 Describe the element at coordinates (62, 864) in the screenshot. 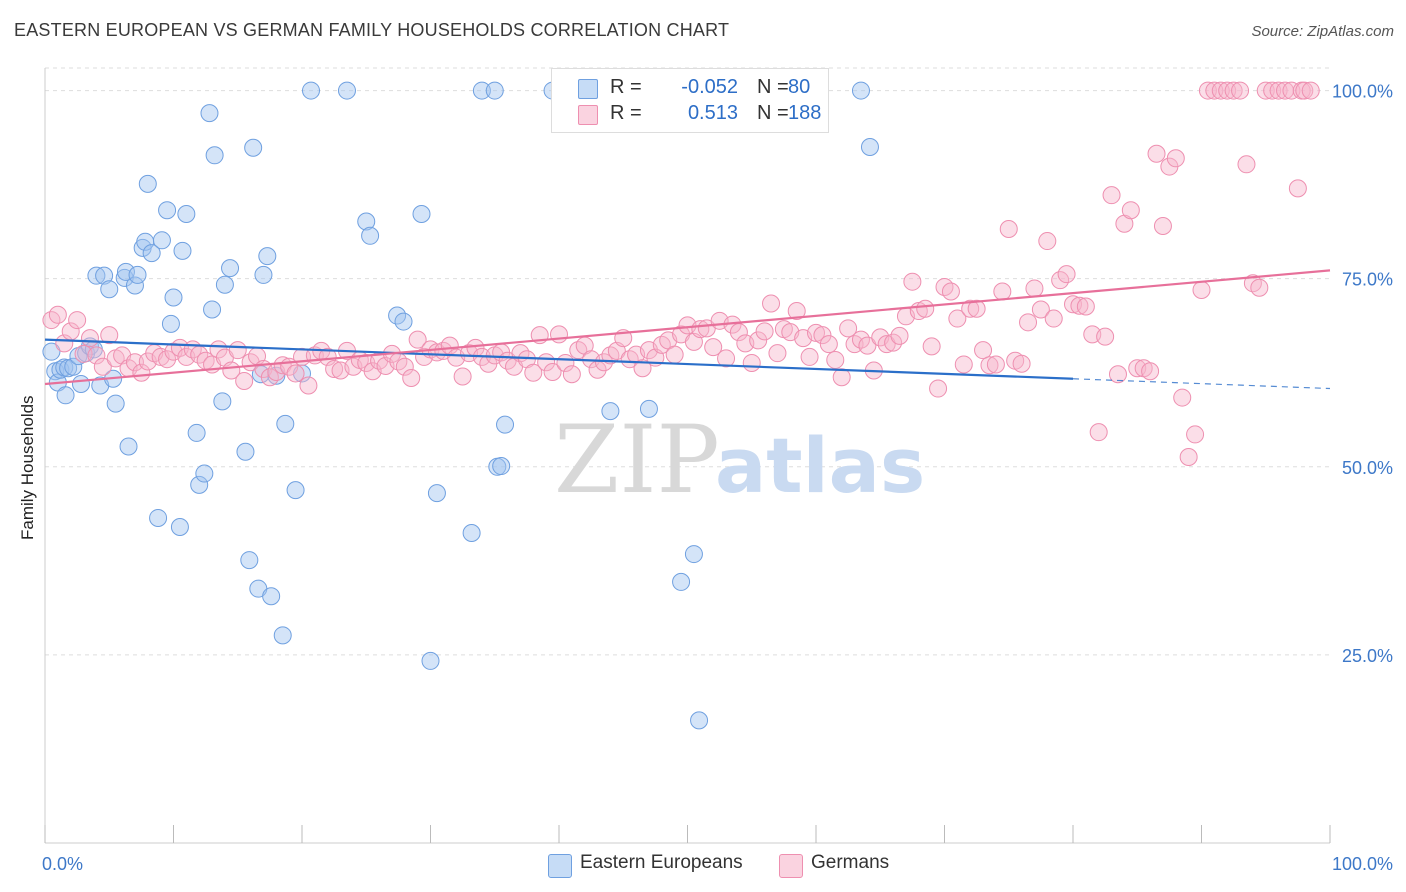

I see `x-tick-label: 0.0%` at that location.